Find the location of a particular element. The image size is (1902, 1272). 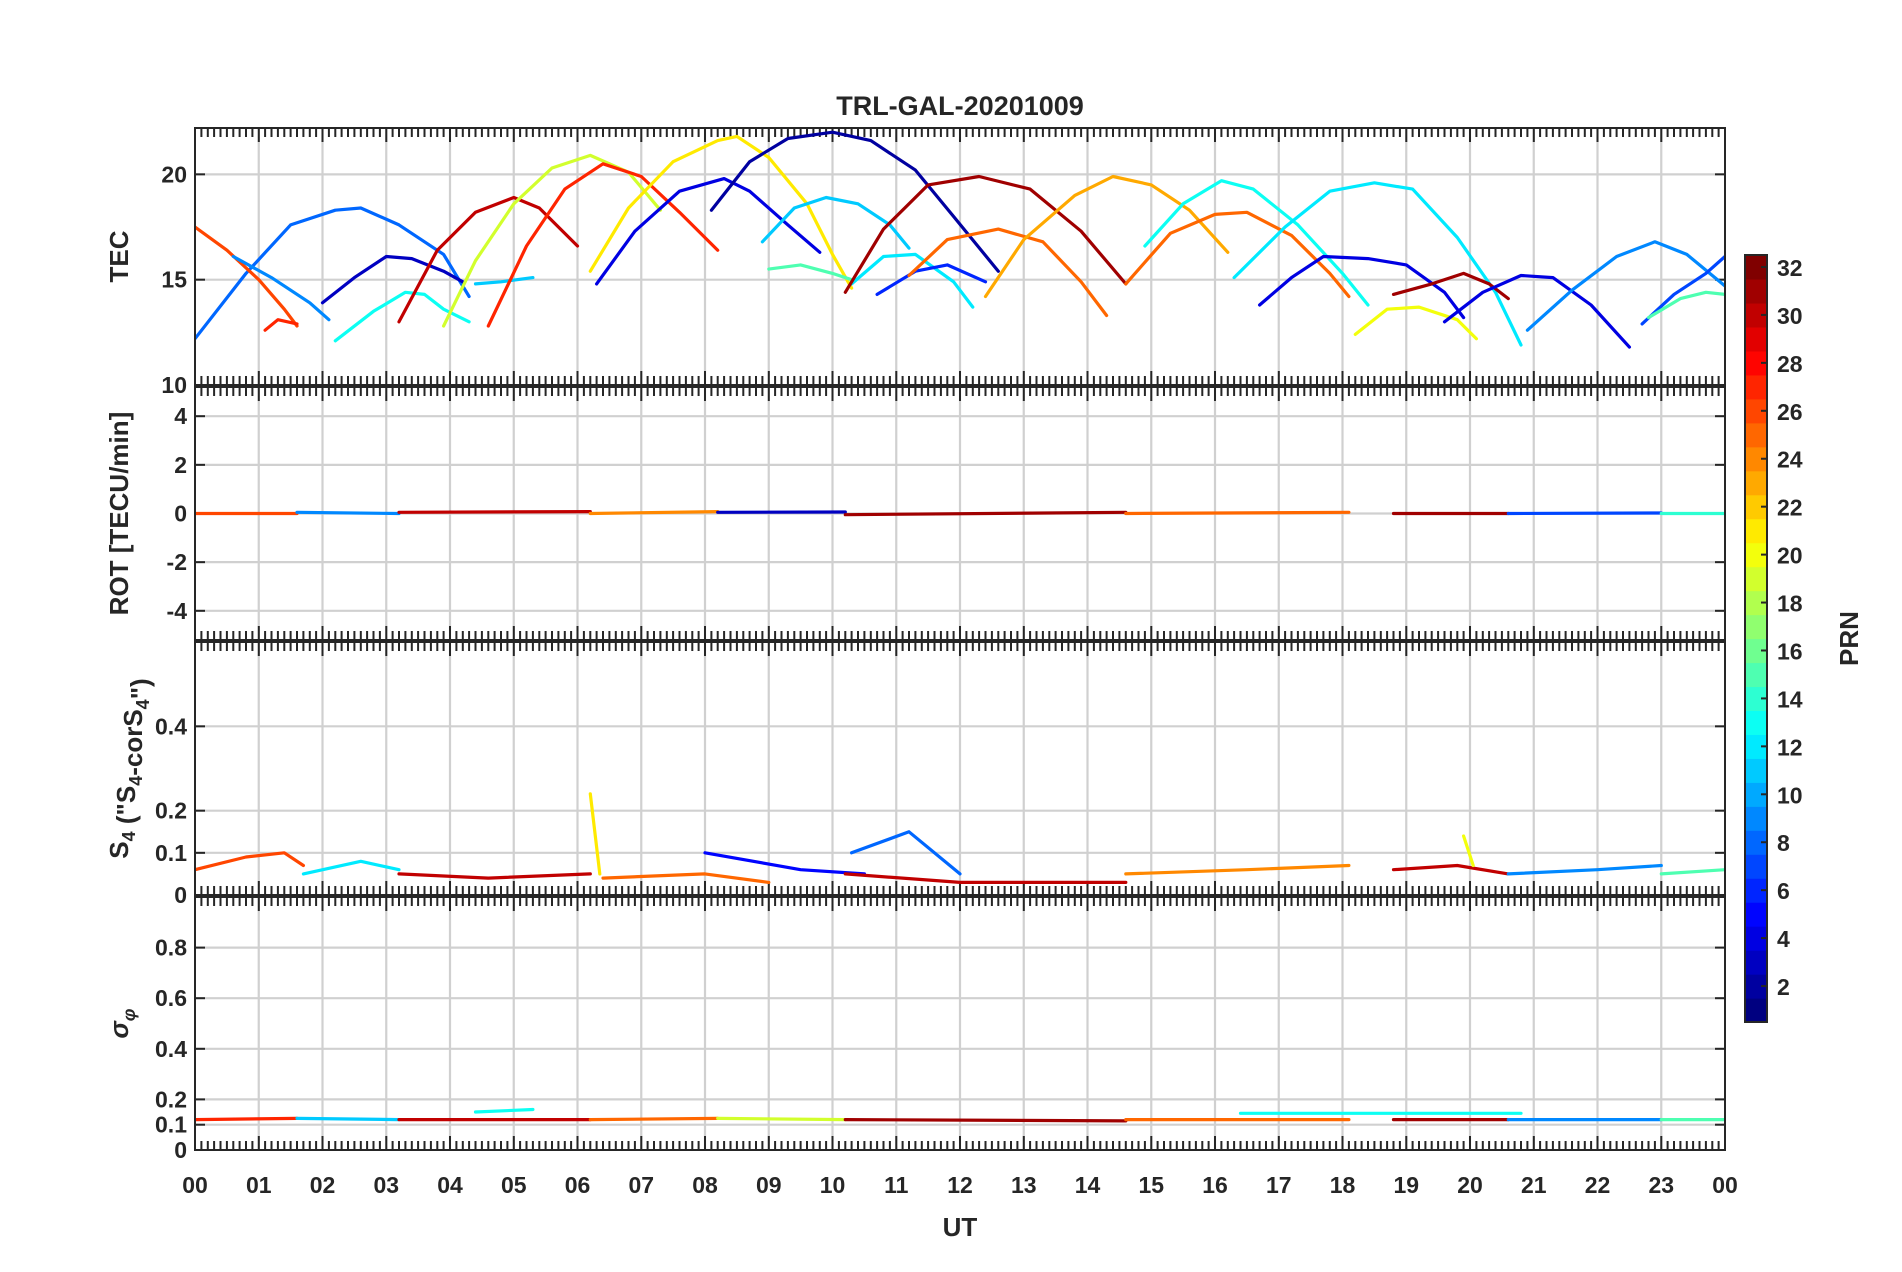

x-tick-label: 13 is located at coordinates (1024, 1185).